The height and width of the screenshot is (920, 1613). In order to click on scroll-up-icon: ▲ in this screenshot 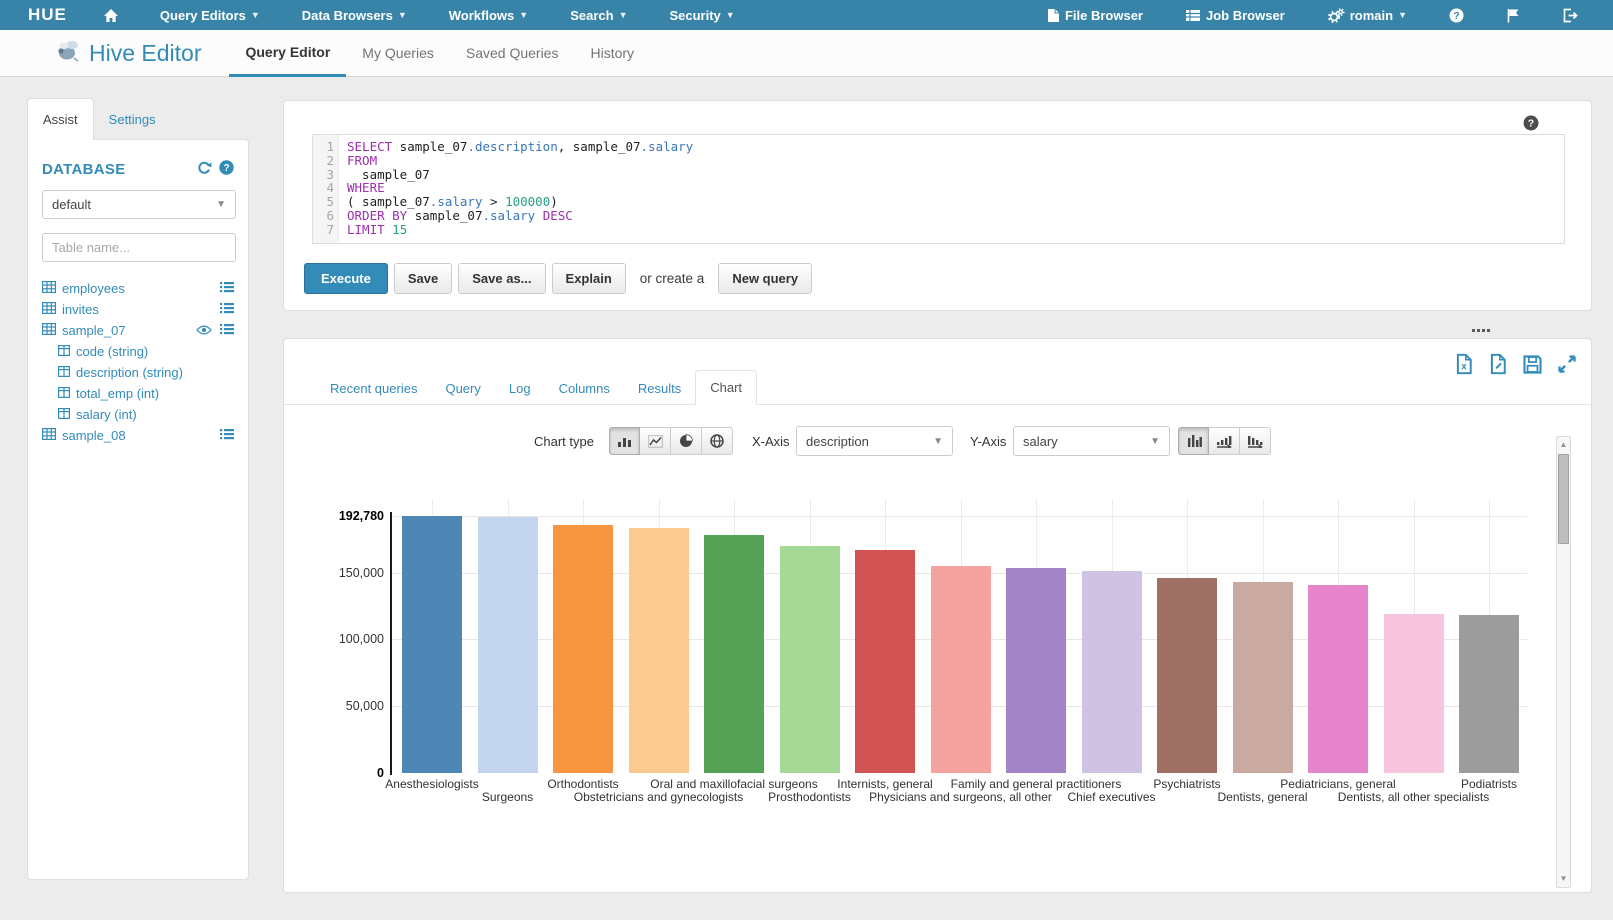, I will do `click(1563, 444)`.